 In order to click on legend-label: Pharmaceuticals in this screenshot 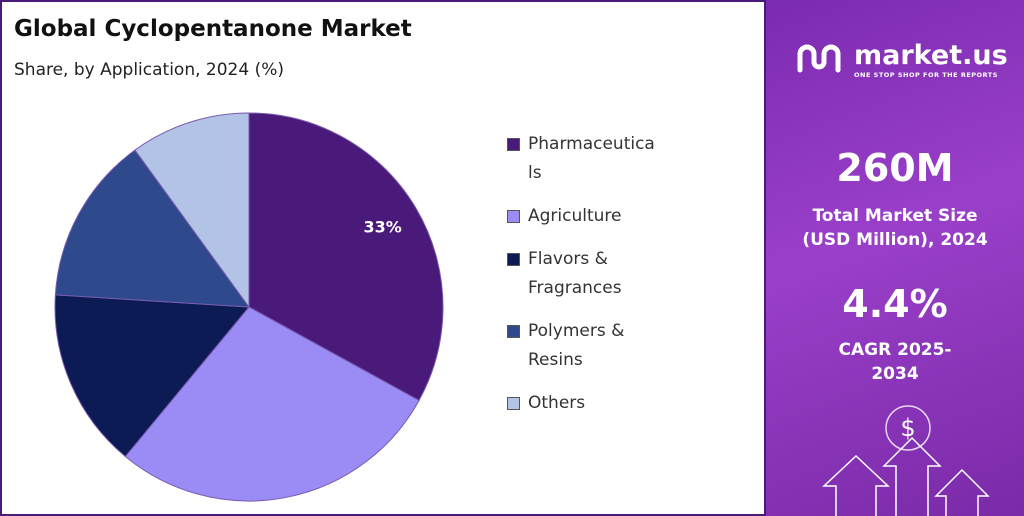, I will do `click(591, 158)`.